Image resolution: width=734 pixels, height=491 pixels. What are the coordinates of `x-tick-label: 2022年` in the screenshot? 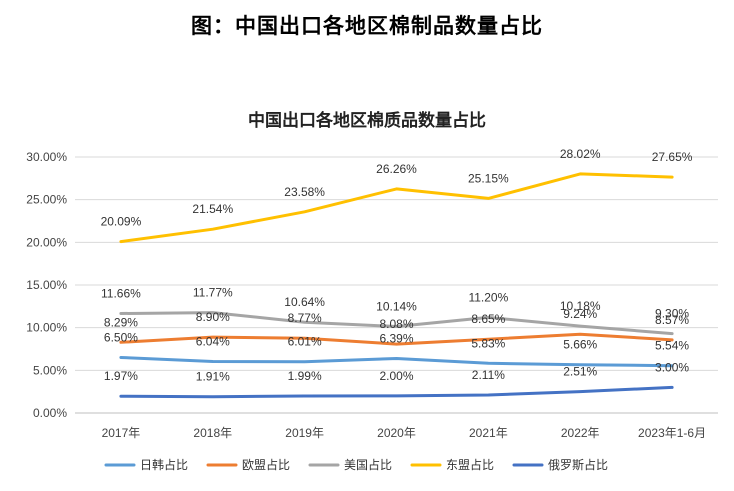 It's located at (580, 433).